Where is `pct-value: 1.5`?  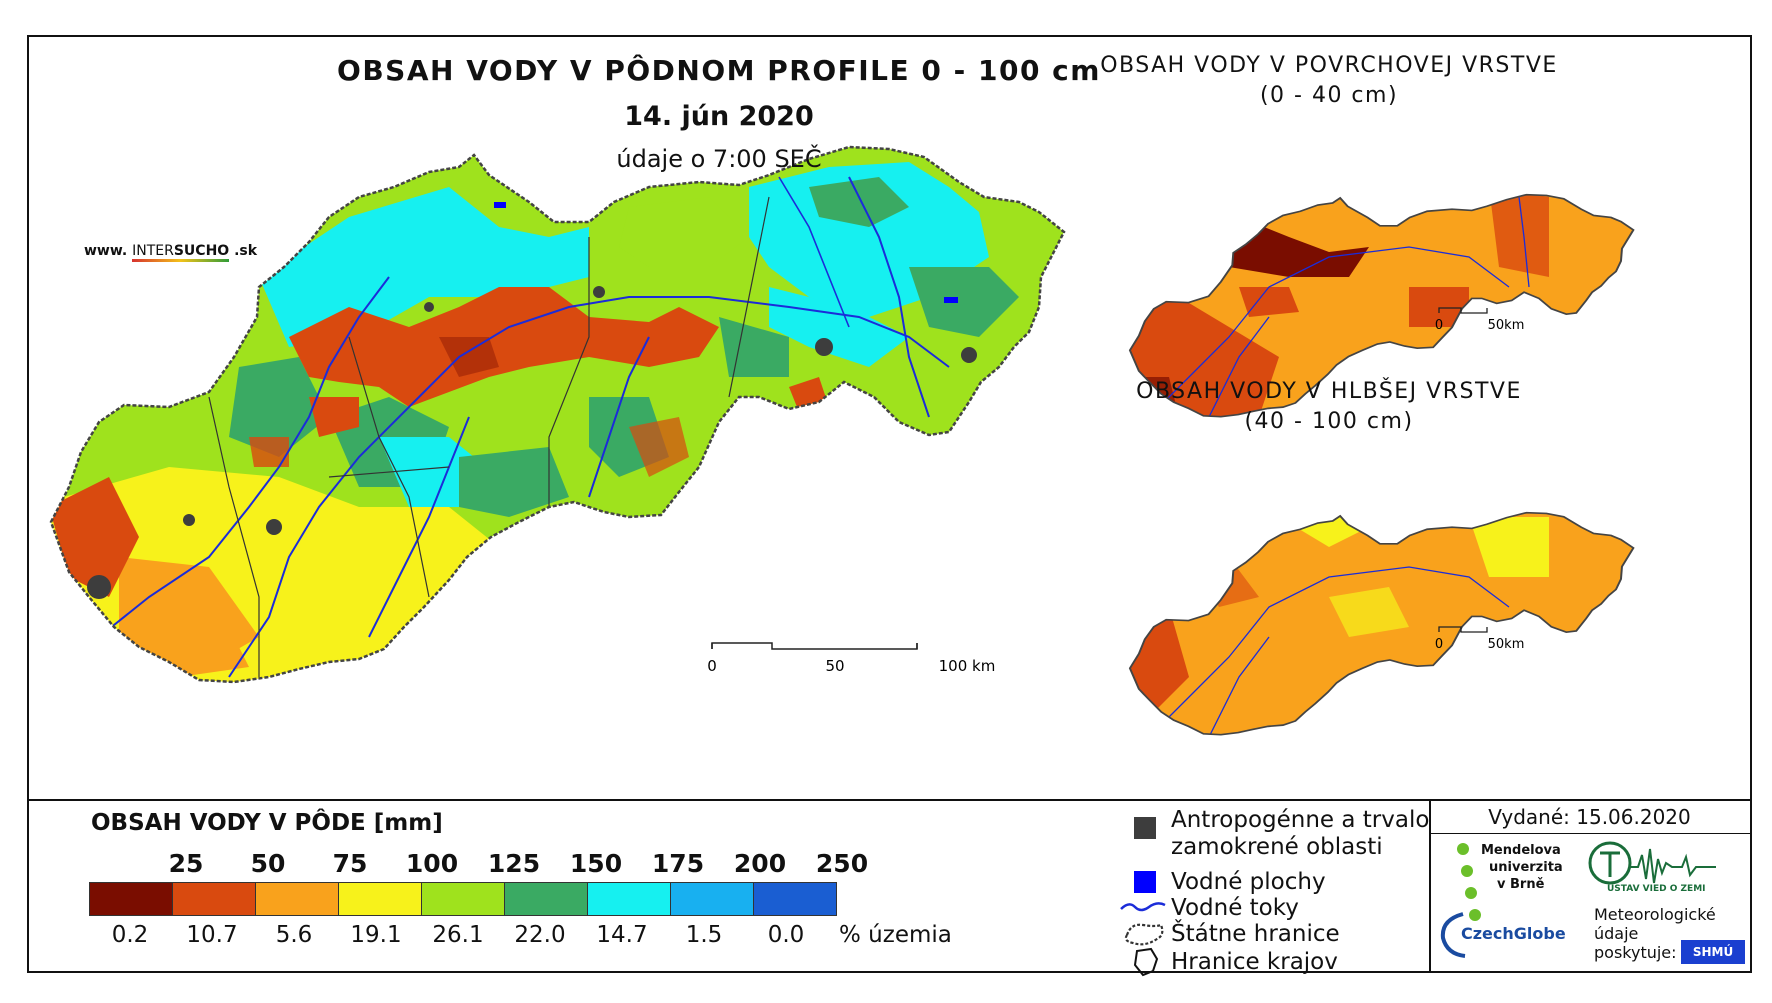 pct-value: 1.5 is located at coordinates (704, 935).